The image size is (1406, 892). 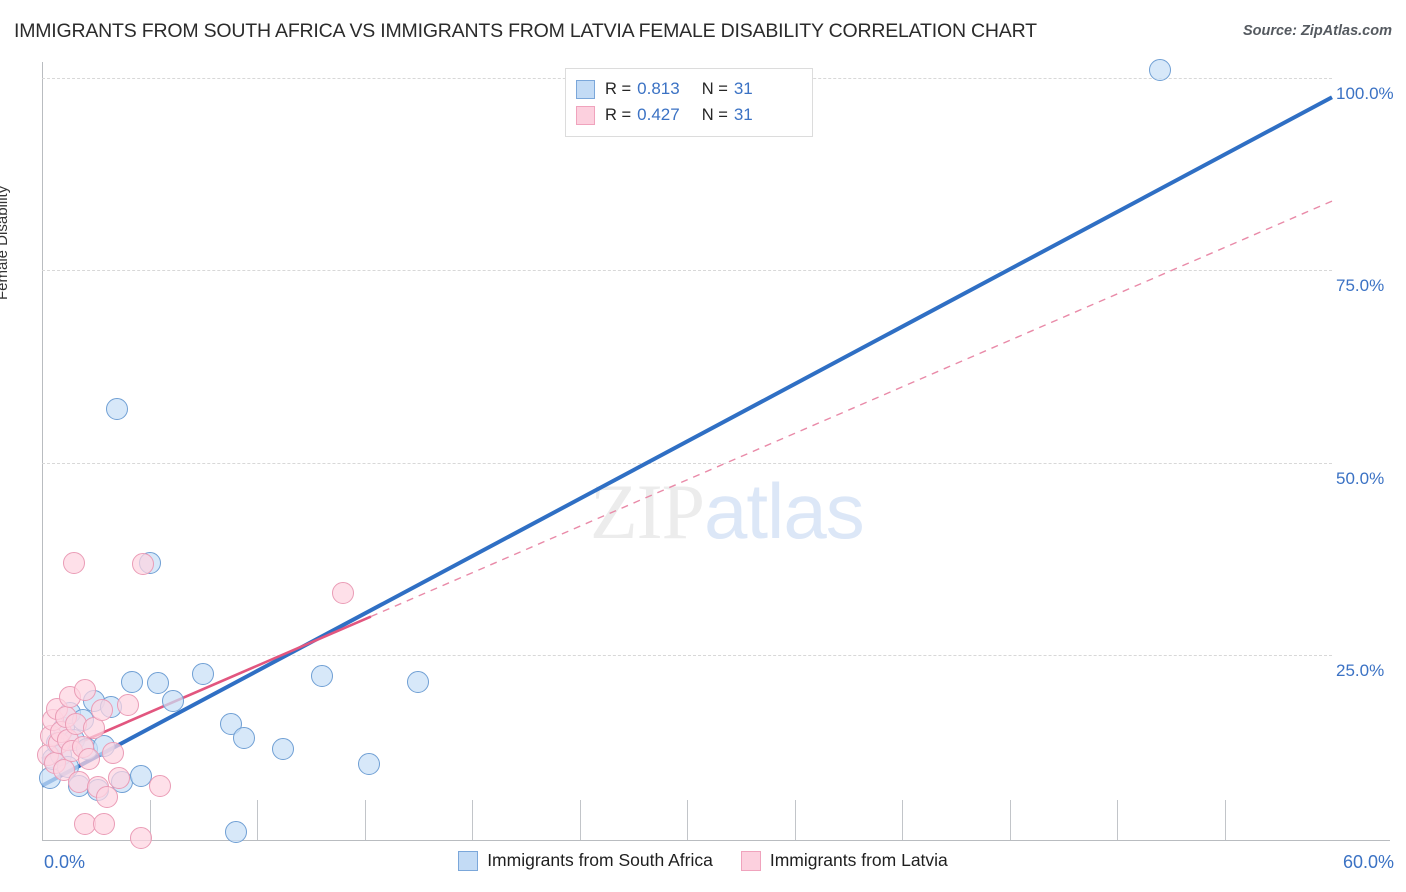 I want to click on legend-item-latvia: Immigrants from Latvia, so click(x=844, y=860).